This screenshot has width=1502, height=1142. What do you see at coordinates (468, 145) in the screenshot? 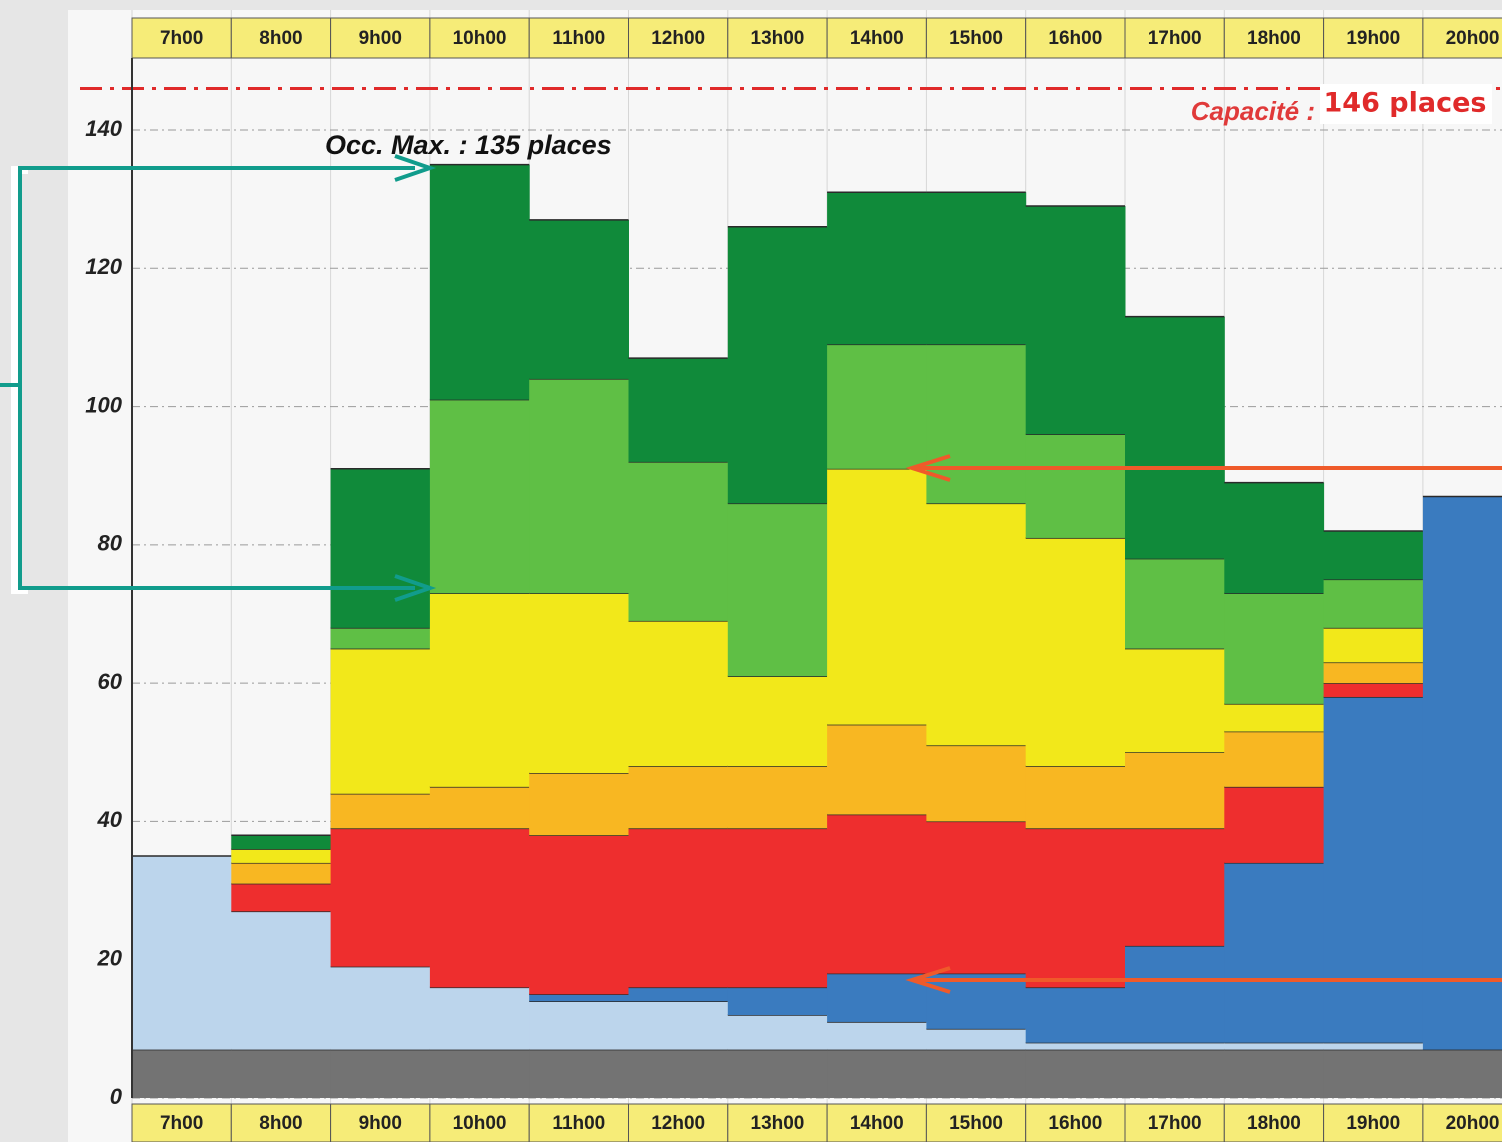
I see `max-occupancy-annotation: Occ. Max. : 135 places` at bounding box center [468, 145].